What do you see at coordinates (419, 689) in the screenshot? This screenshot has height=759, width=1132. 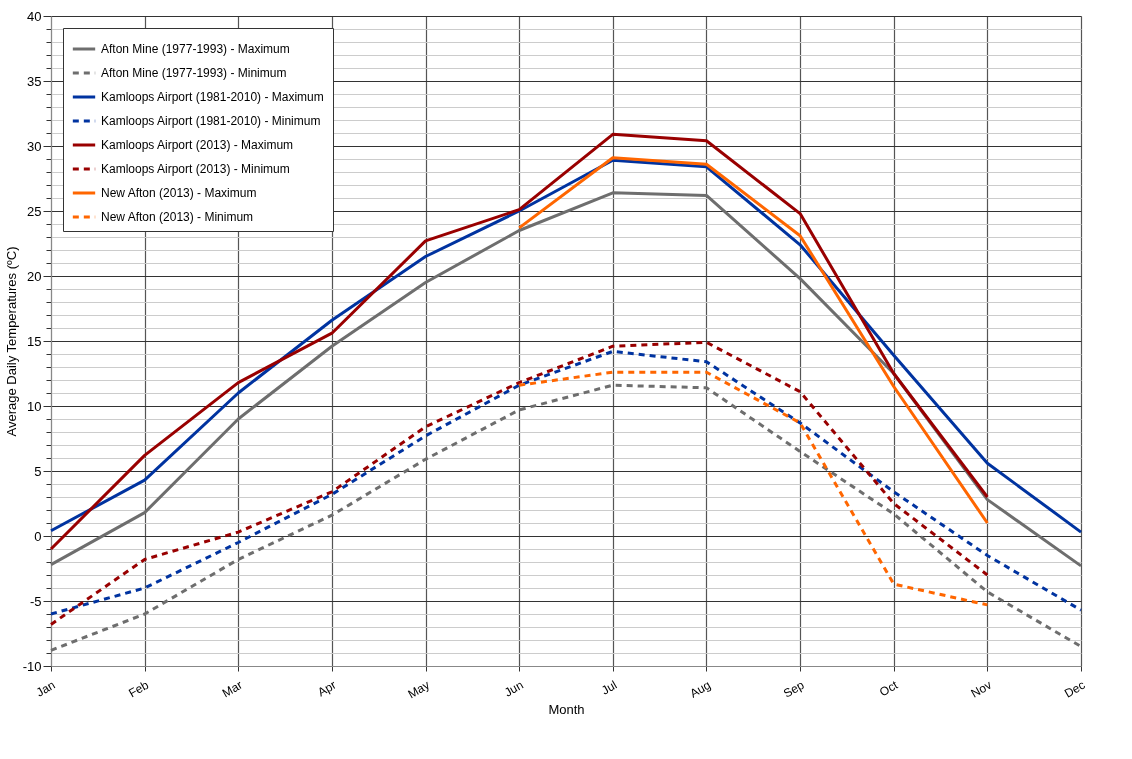 I see `x-tick-label: May` at bounding box center [419, 689].